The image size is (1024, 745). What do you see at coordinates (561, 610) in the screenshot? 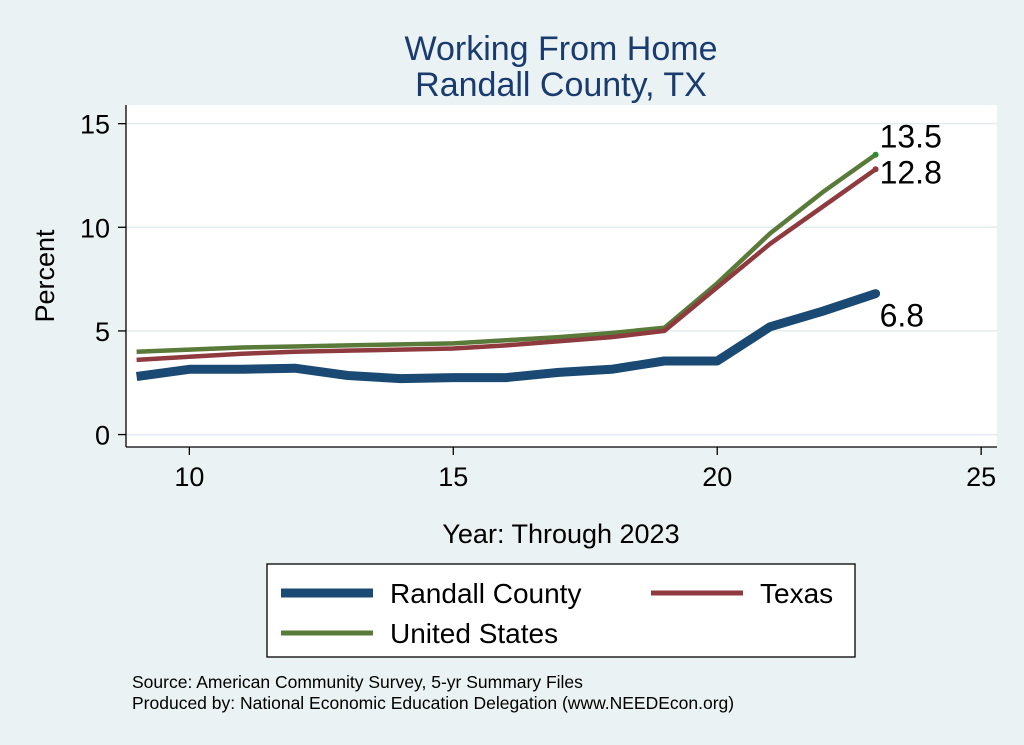
I see `legend-box` at bounding box center [561, 610].